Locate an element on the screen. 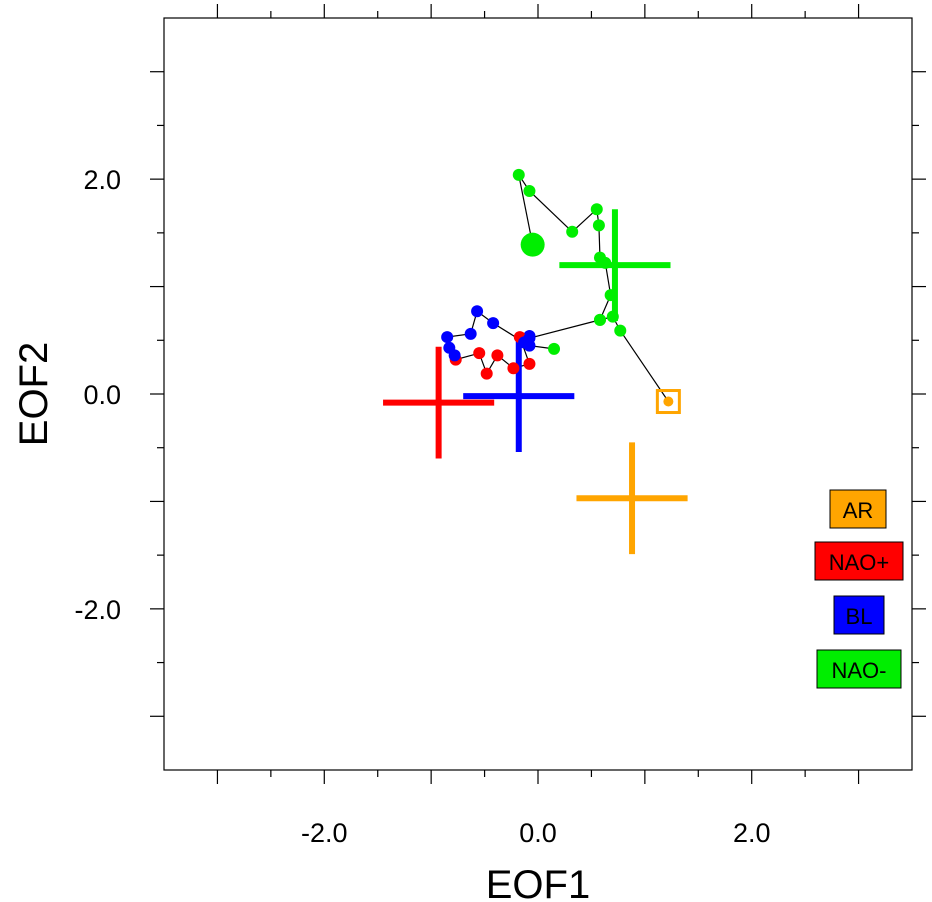  trajectory-start-point is located at coordinates (668, 401).